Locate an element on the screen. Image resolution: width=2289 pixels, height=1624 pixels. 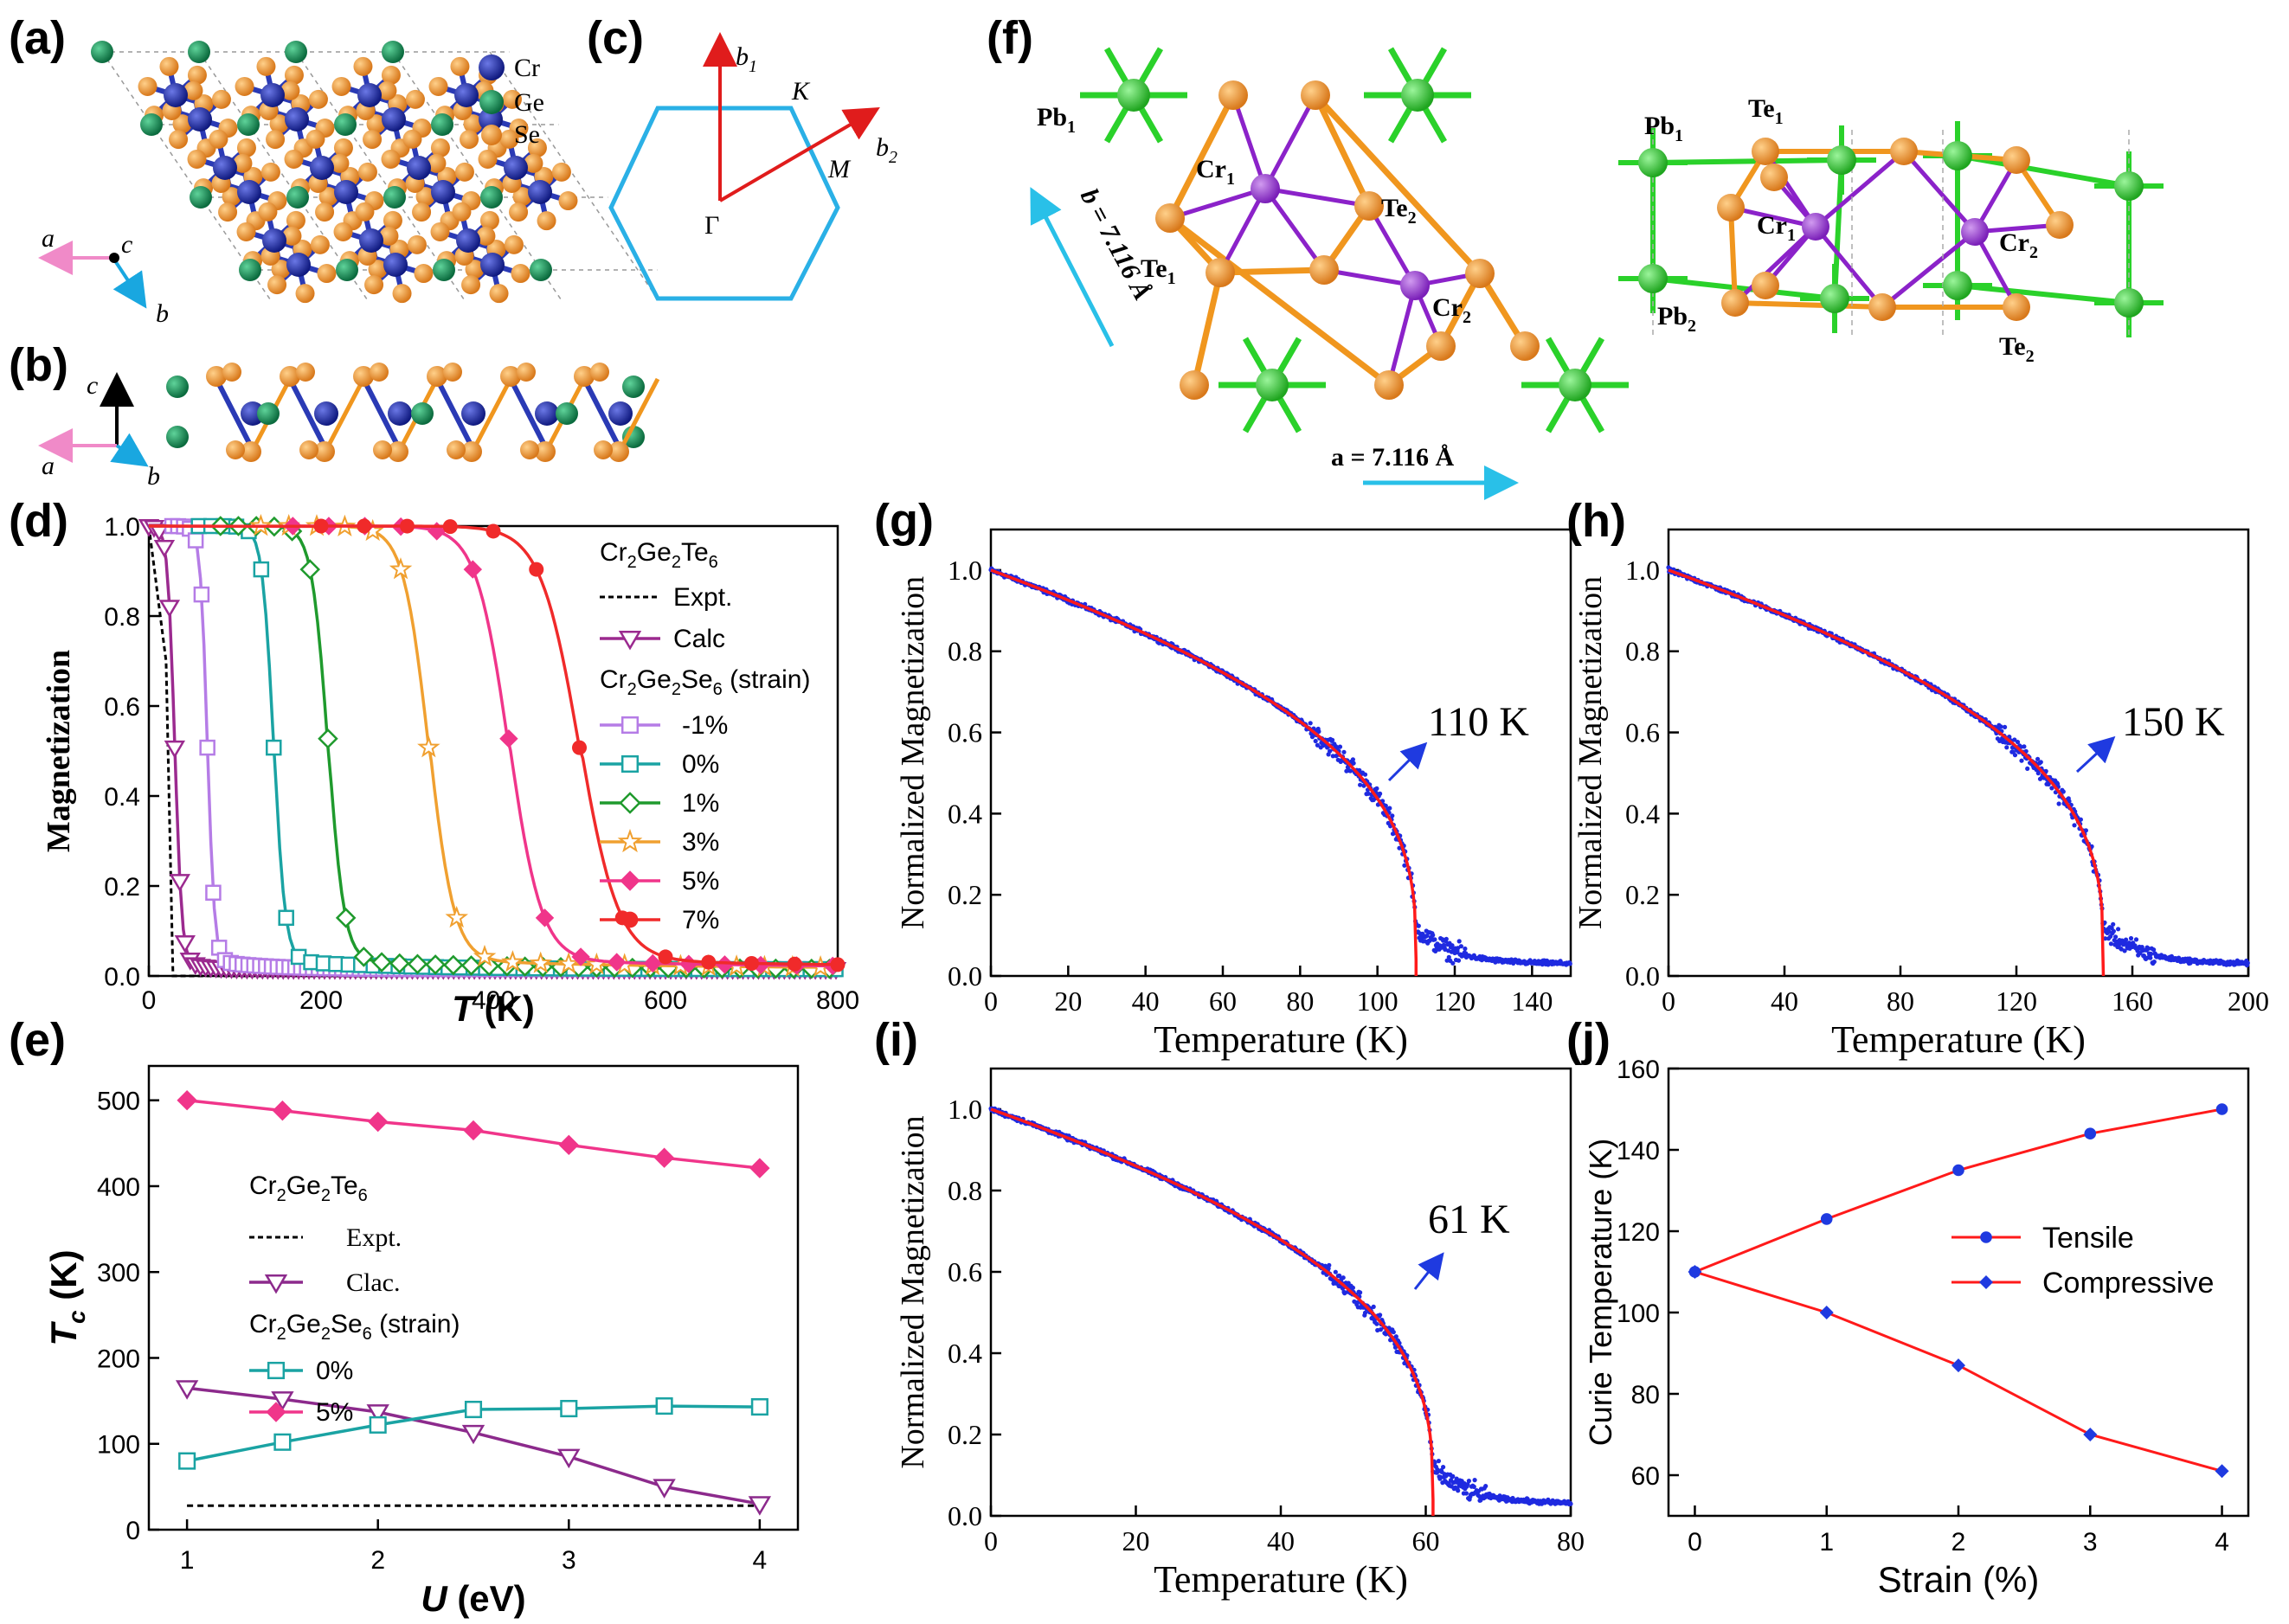
y-axis-label: Normalized Magnetization is located at coordinates (913, 1291).